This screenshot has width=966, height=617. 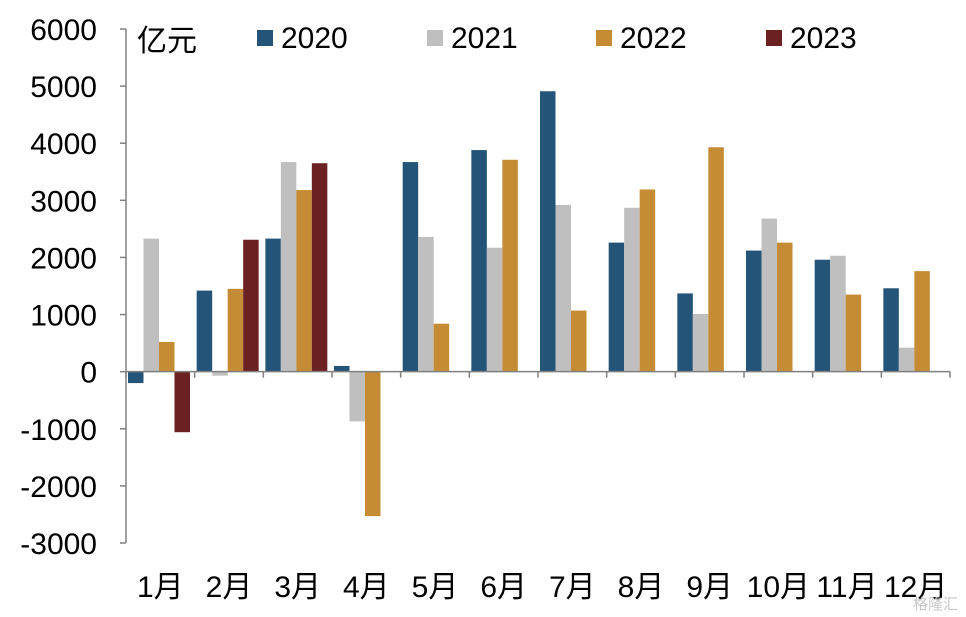 What do you see at coordinates (314, 38) in the screenshot?
I see `legend-label: 2020` at bounding box center [314, 38].